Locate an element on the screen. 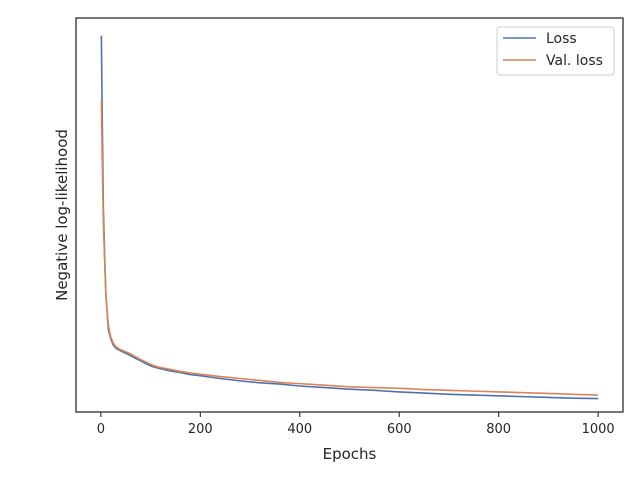 Image resolution: width=640 pixels, height=484 pixels. legend: Loss Val. loss is located at coordinates (555, 51).